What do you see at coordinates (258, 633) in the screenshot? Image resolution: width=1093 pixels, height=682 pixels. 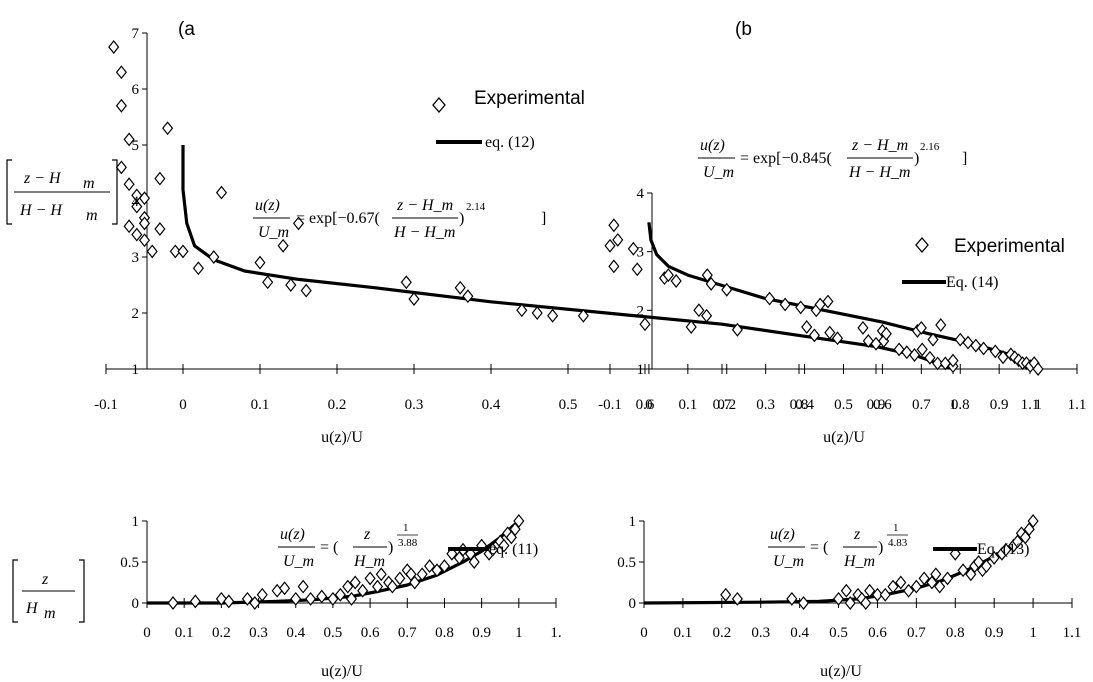 I see `panel-c-x-tick-label: 0.3` at bounding box center [258, 633].